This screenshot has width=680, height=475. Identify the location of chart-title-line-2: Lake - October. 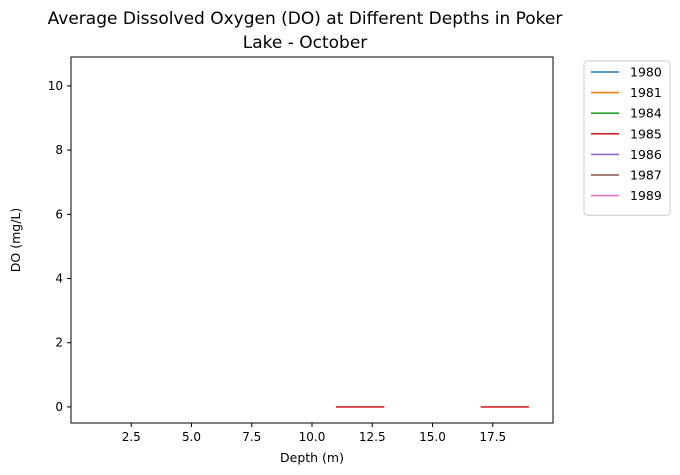
(305, 43).